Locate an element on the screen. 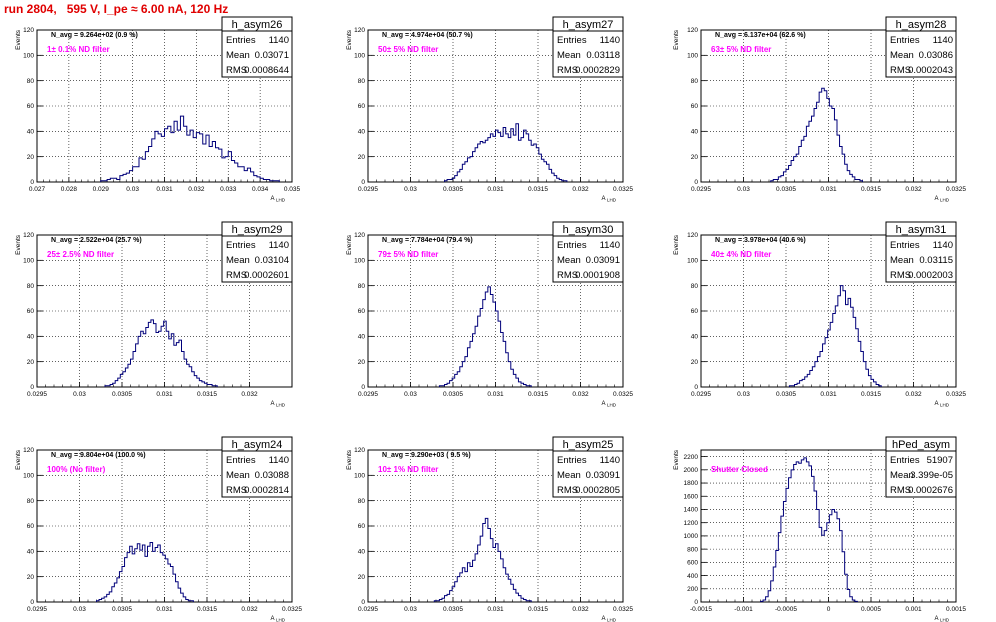  filter-label: 1± 0.1% ND filter is located at coordinates (78, 49).